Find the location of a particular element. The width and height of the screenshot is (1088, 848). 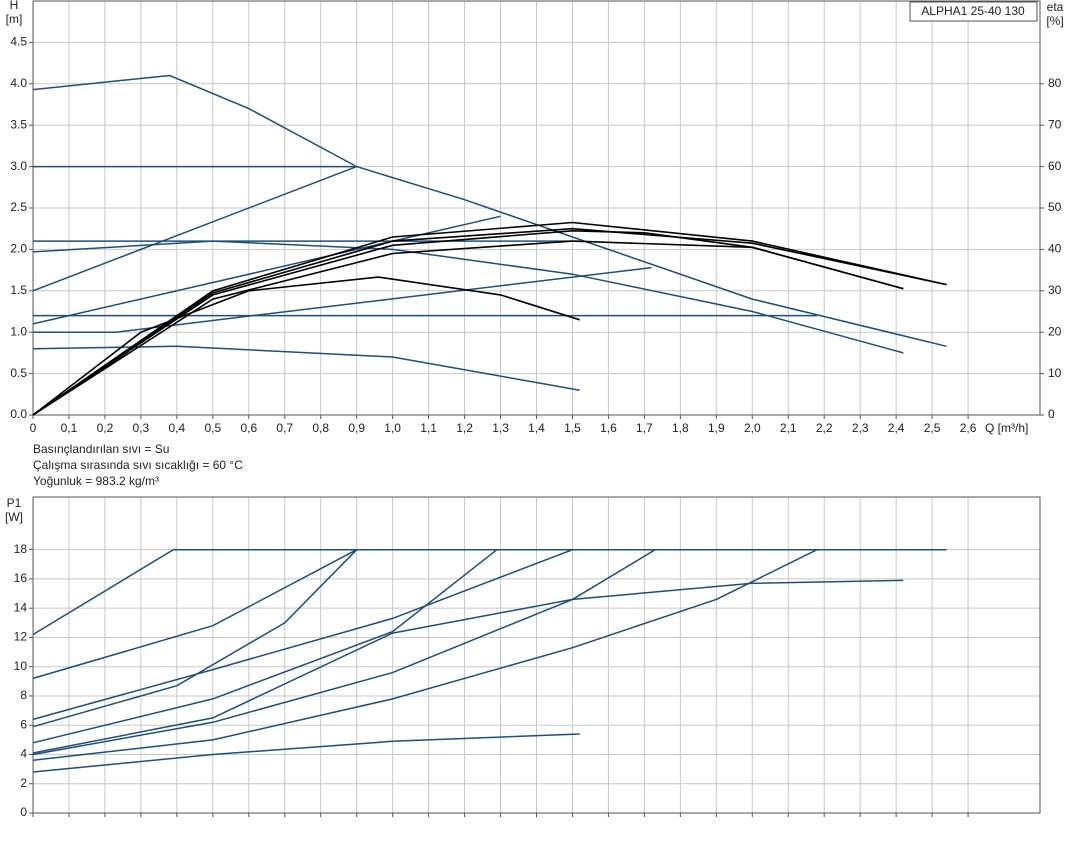

x-tick-label: 1,1 is located at coordinates (428, 428).